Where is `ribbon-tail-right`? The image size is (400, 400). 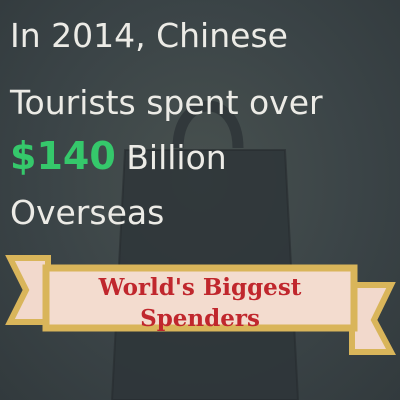
ribbon-tail-right is located at coordinates (372, 318).